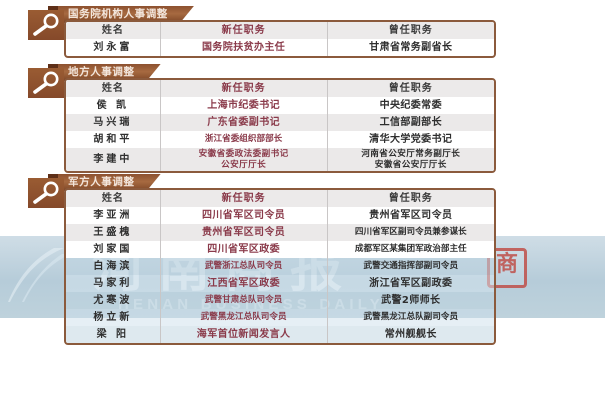 The width and height of the screenshot is (605, 400). What do you see at coordinates (113, 232) in the screenshot?
I see `cell-name: 王盛槐` at bounding box center [113, 232].